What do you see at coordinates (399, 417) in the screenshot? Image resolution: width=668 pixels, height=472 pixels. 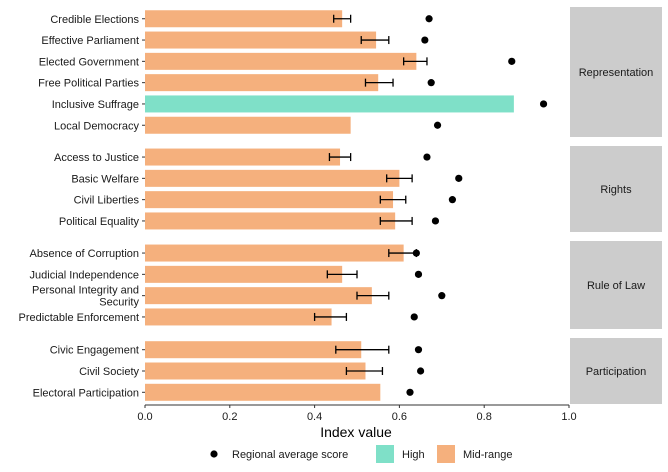 I see `x-tick-label: 0.6` at bounding box center [399, 417].